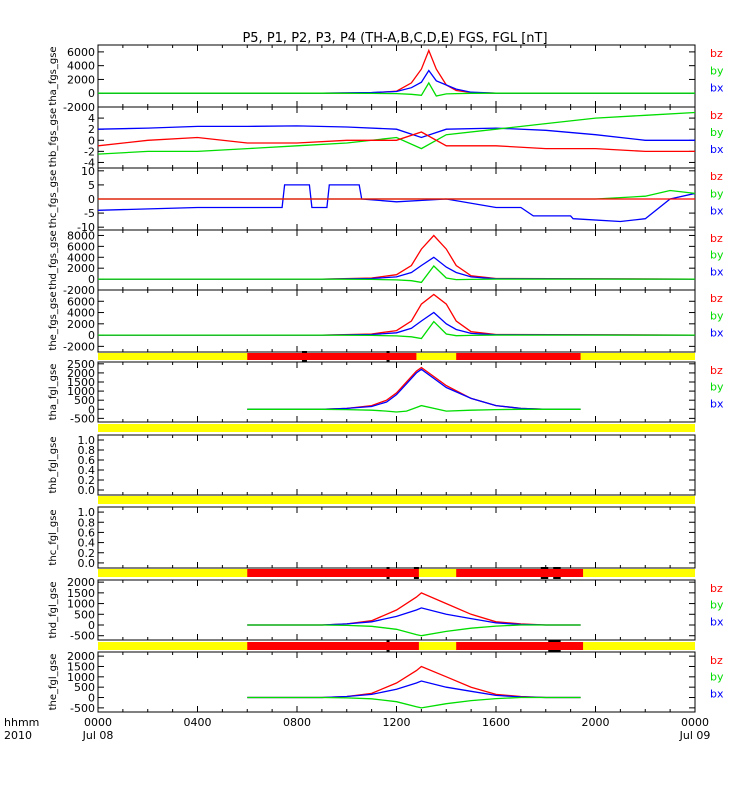 This screenshot has height=804, width=750. What do you see at coordinates (53, 75) in the screenshot?
I see `y-axis-label: tha_fgs_gse` at bounding box center [53, 75].